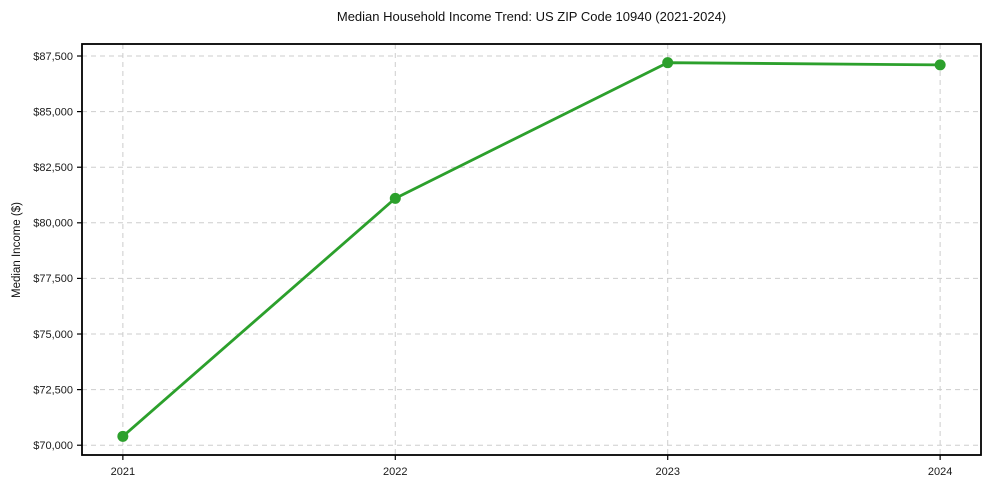  Describe the element at coordinates (395, 472) in the screenshot. I see `x-tick-label: 2022` at that location.